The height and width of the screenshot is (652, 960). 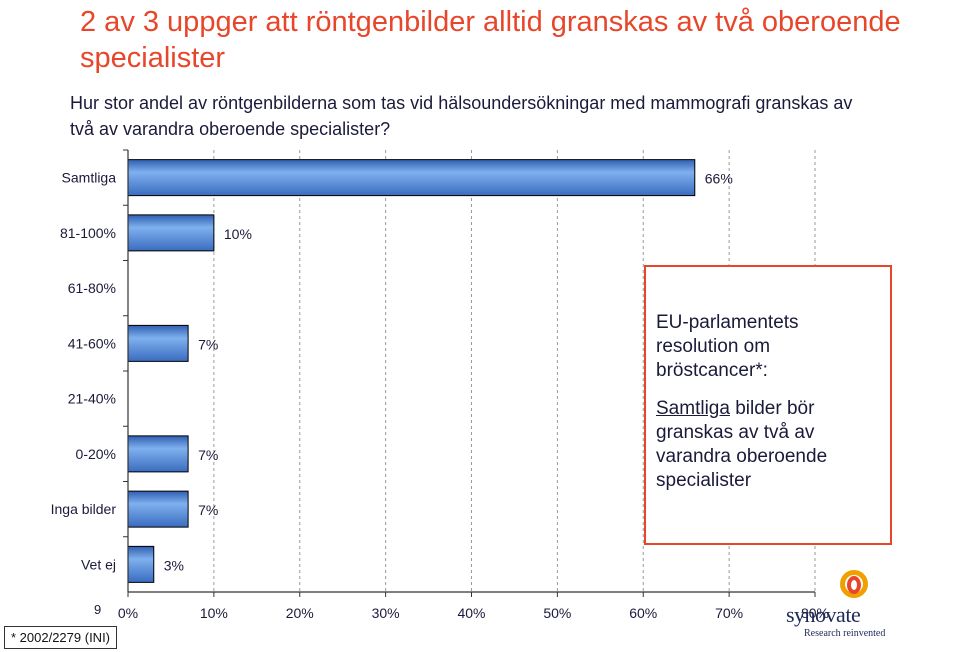 What do you see at coordinates (92, 288) in the screenshot?
I see `category-label: 61-80%` at bounding box center [92, 288].